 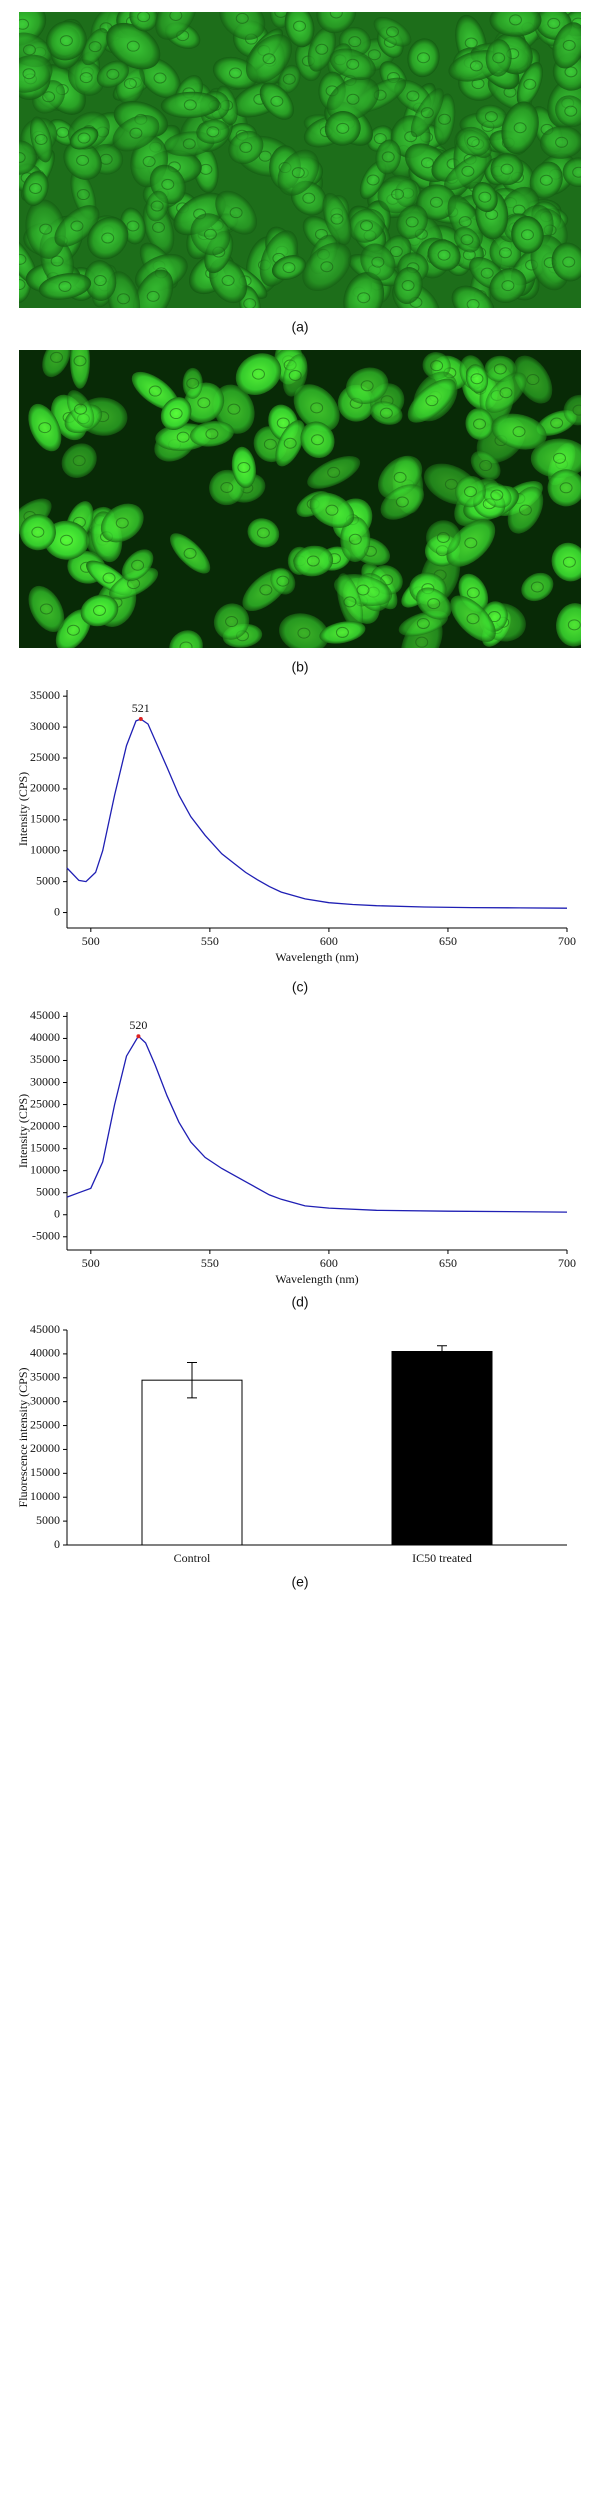 I want to click on micrograph-b, so click(x=300, y=499).